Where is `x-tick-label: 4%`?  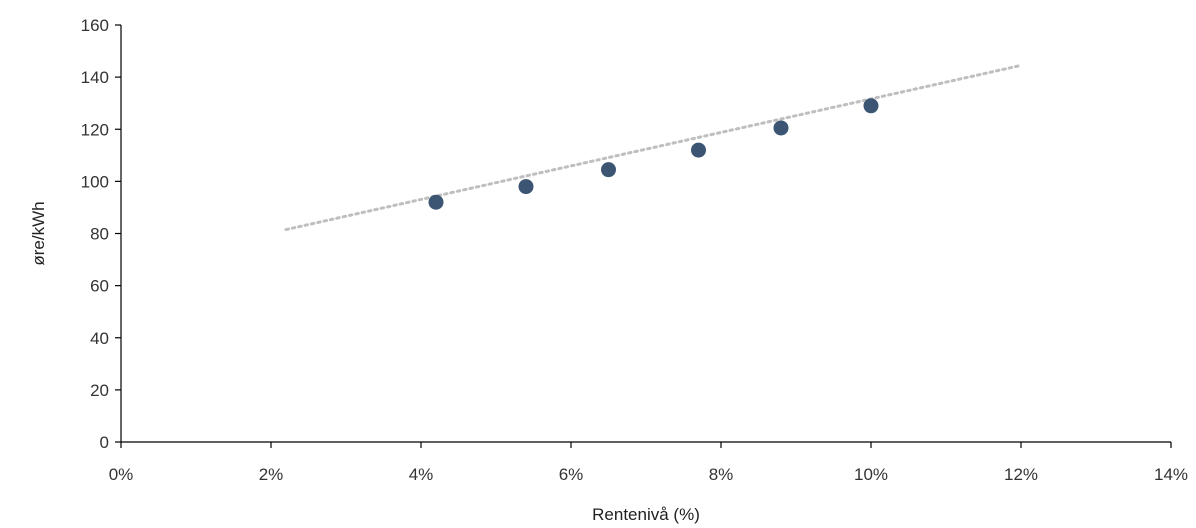 x-tick-label: 4% is located at coordinates (421, 474).